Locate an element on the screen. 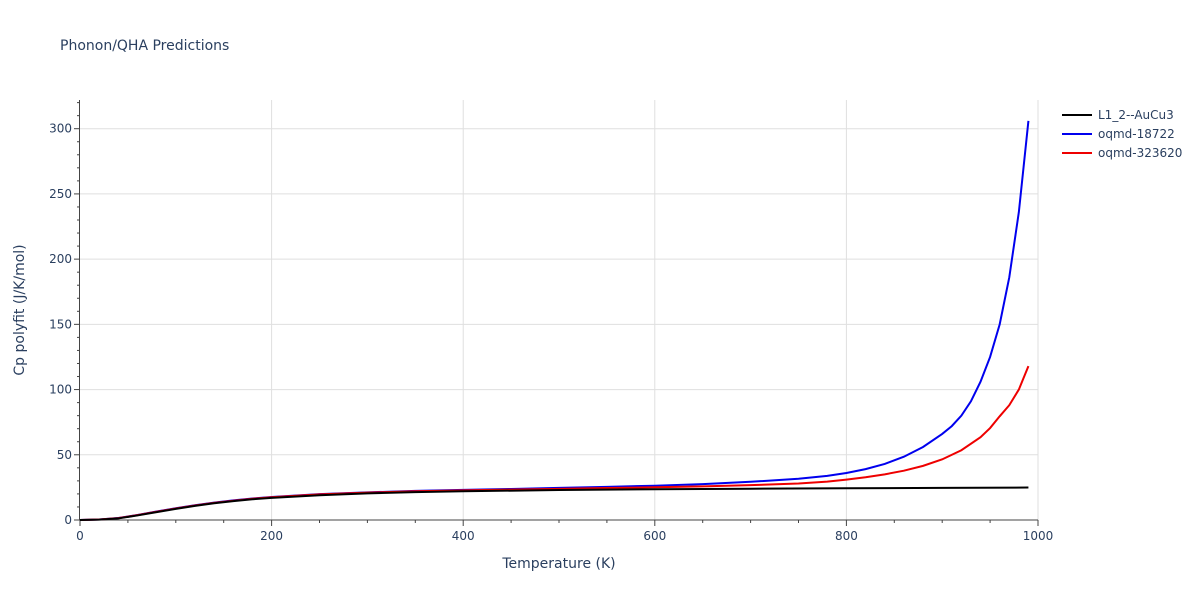 The image size is (1200, 600). x-tick-label: 800 is located at coordinates (846, 536).